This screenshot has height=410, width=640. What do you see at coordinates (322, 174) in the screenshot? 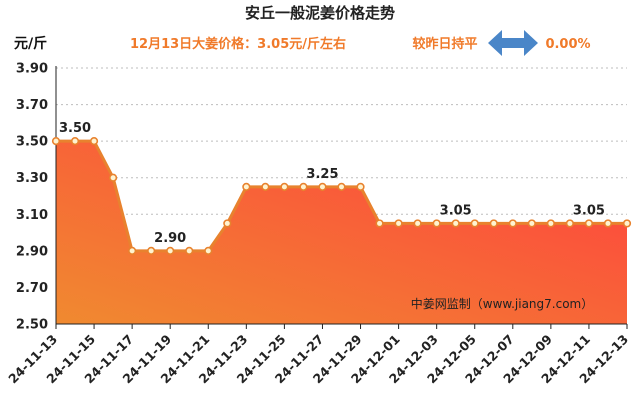
I see `data-label: 3.25` at bounding box center [322, 174].